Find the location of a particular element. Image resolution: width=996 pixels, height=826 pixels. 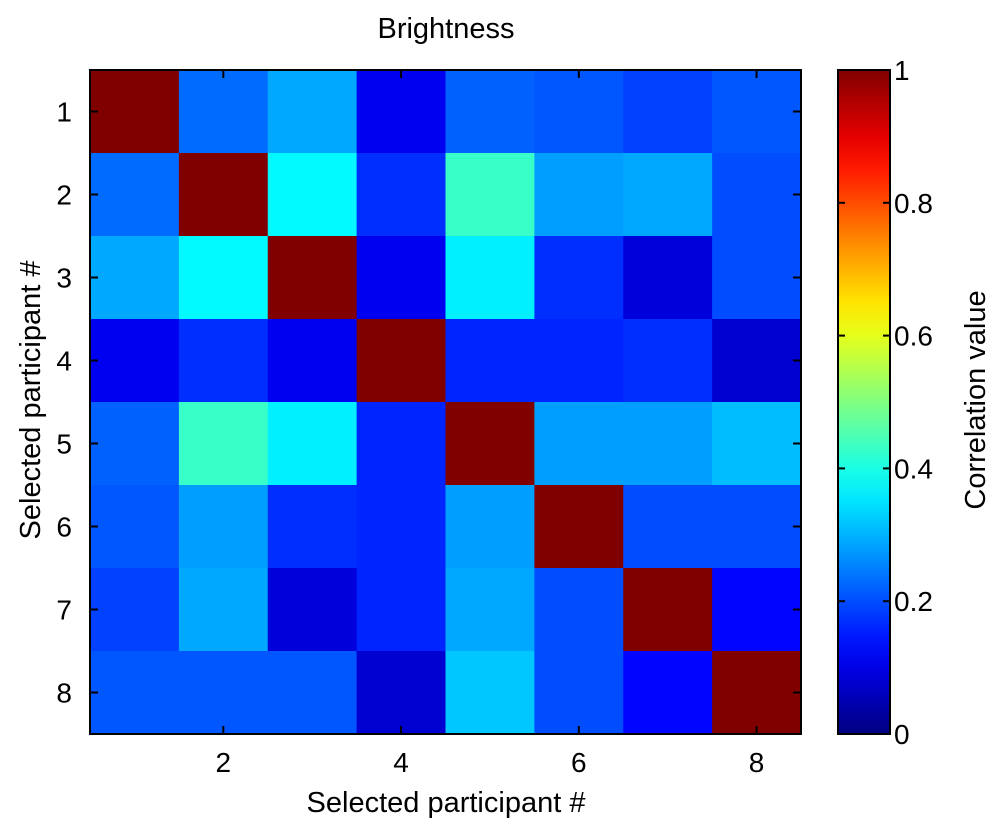

x-axis-title: Selected participant # is located at coordinates (446, 803).